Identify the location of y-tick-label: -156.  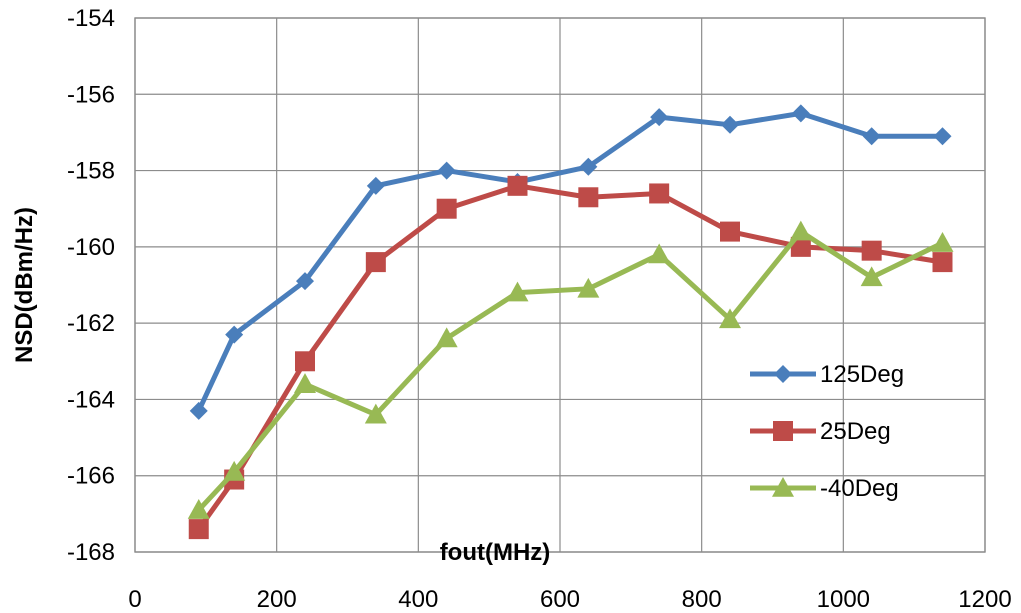
(91, 94).